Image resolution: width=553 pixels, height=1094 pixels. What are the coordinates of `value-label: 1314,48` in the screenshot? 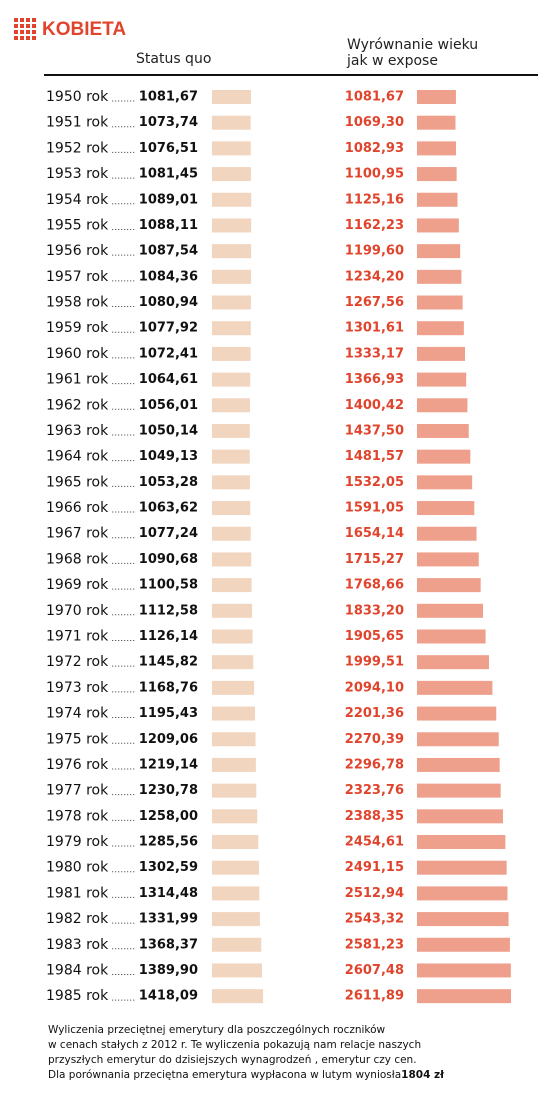 It's located at (168, 893).